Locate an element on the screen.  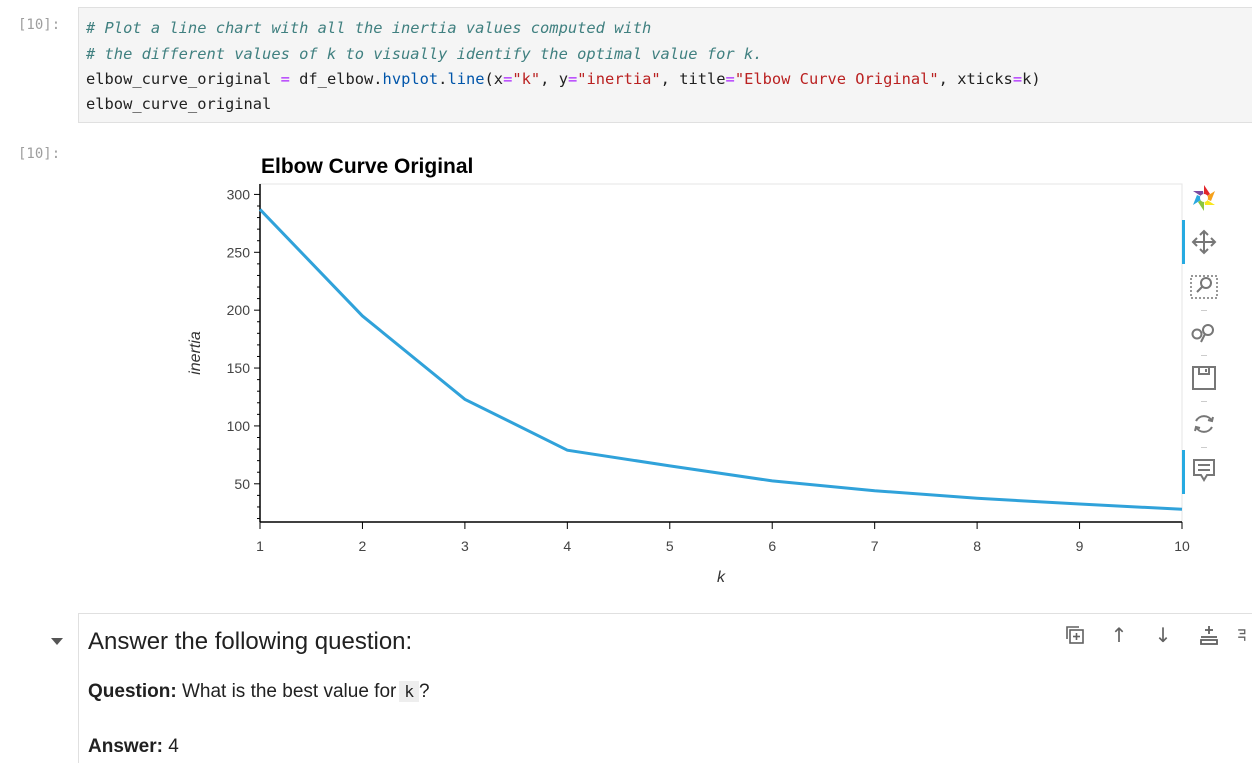
bokeh-logo-icon is located at coordinates (1204, 198).